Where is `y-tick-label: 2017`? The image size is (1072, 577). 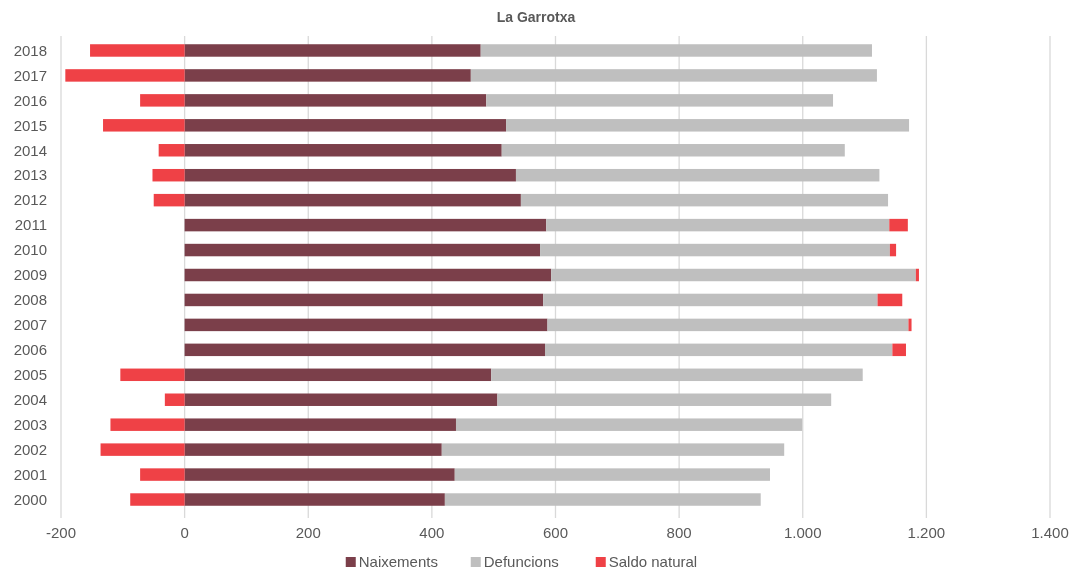
y-tick-label: 2017 is located at coordinates (30, 75).